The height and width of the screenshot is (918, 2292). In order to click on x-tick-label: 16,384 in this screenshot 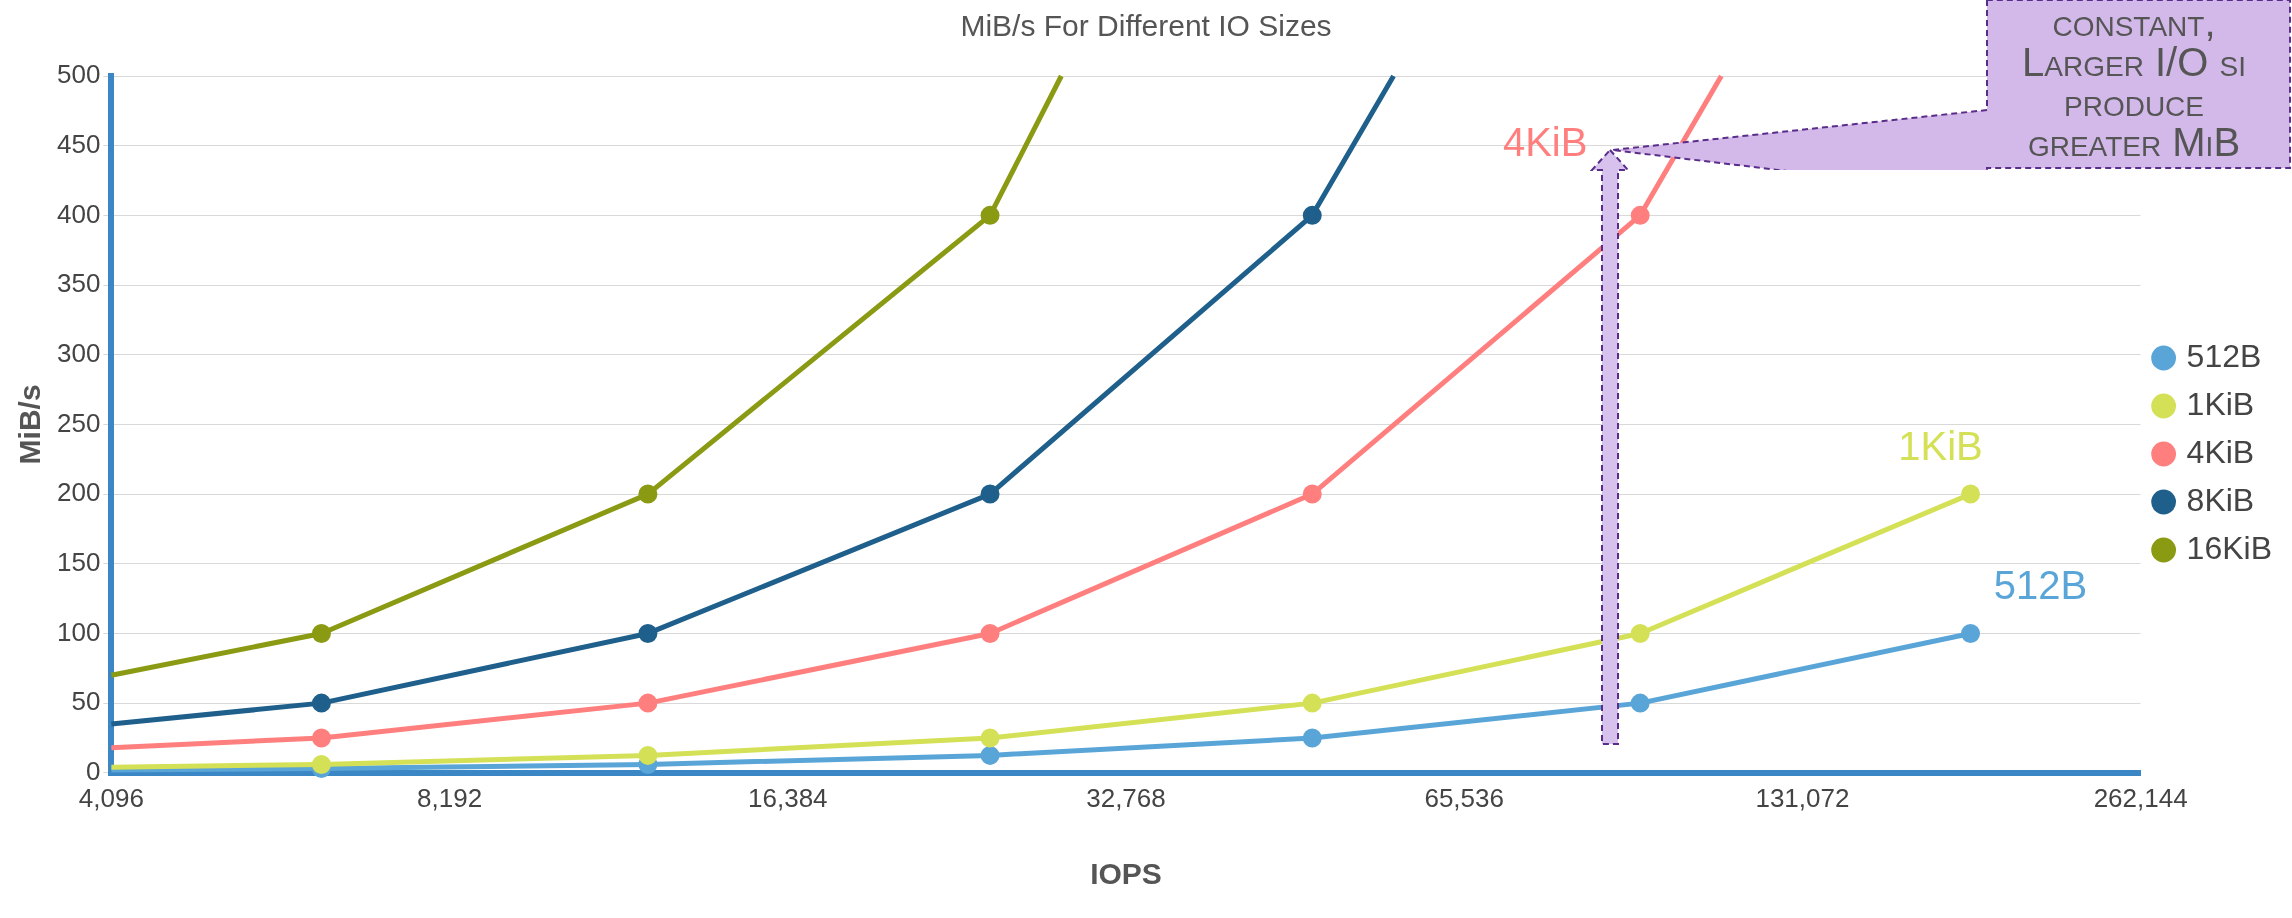, I will do `click(788, 797)`.